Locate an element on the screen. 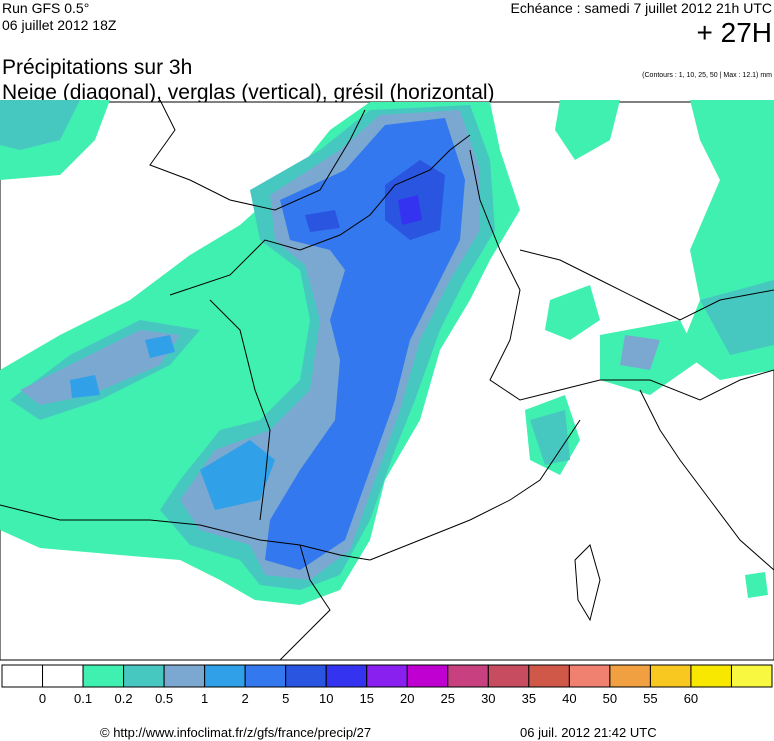 Image resolution: width=774 pixels, height=741 pixels. legend-label: 0 is located at coordinates (42, 698).